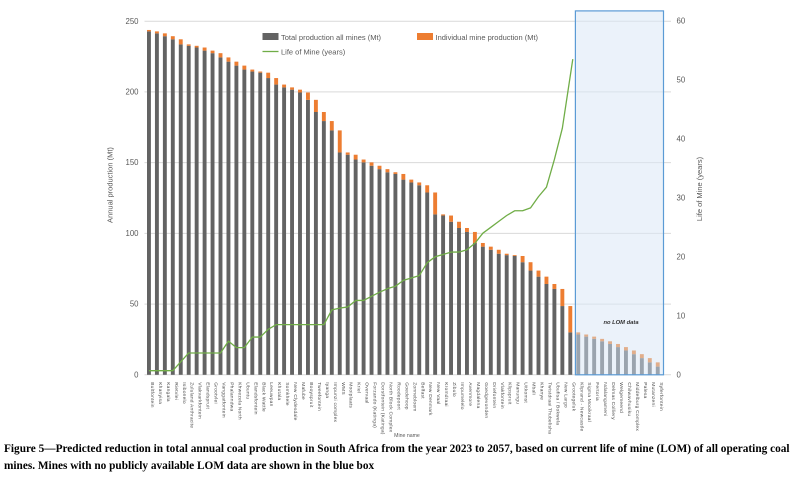  What do you see at coordinates (231, 396) in the screenshot?
I see `svg-text: Phalanndwa` at bounding box center [231, 396].